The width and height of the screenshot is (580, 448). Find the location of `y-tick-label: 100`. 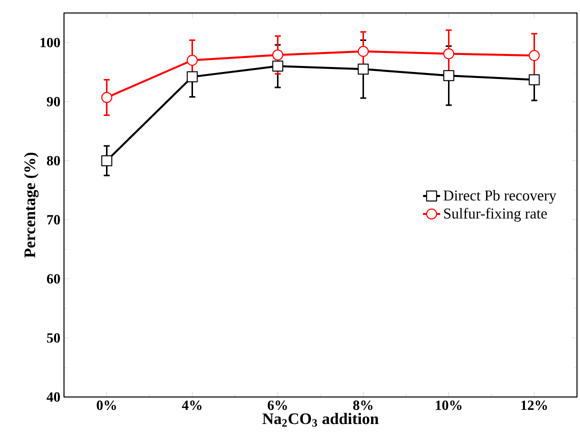

y-tick-label: 100 is located at coordinates (50, 43).